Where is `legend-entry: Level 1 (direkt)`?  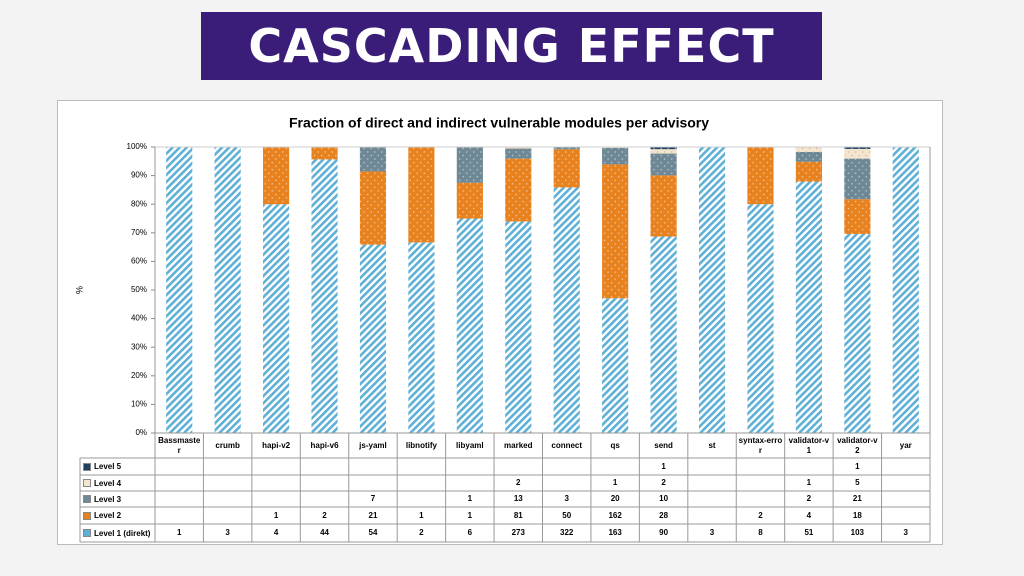
legend-entry: Level 1 (direkt) is located at coordinates (116, 533).